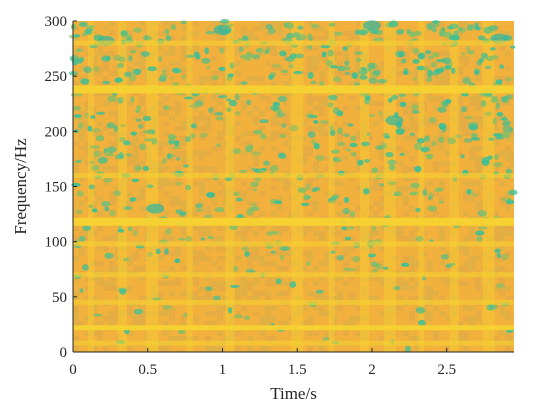 This screenshot has height=407, width=550. Describe the element at coordinates (56, 243) in the screenshot. I see `y-tick-label: 100` at that location.